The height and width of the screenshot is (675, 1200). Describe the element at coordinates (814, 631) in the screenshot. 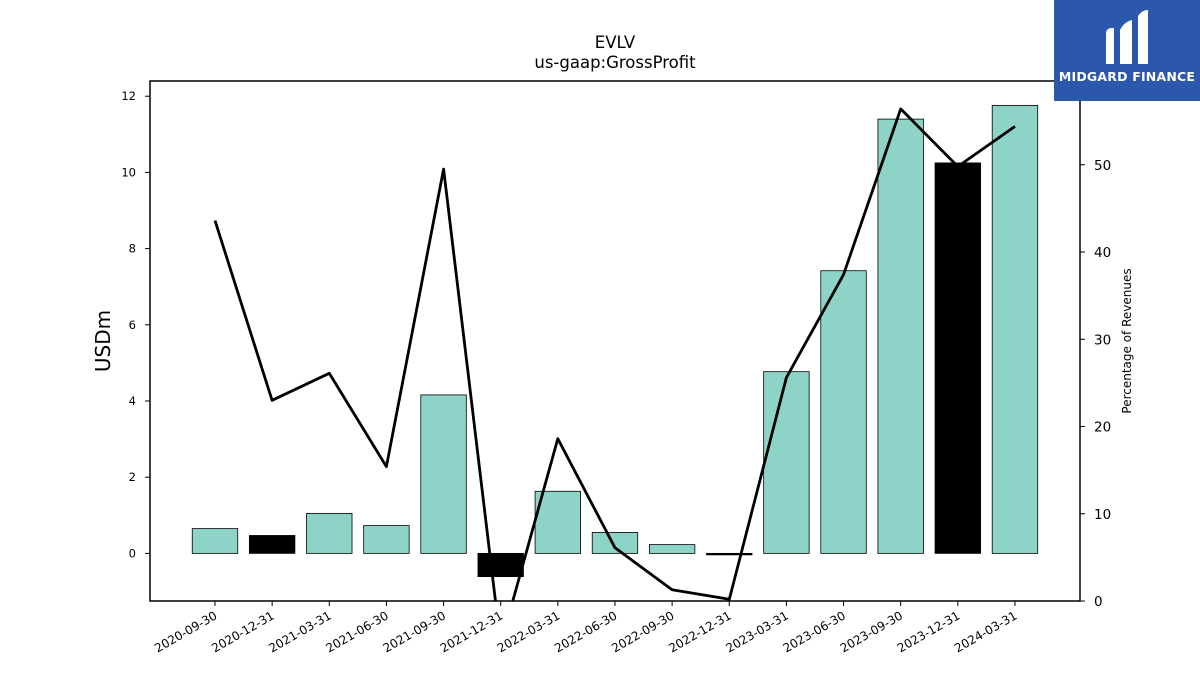

I see `x-tick-label: 2023-06-30` at that location.